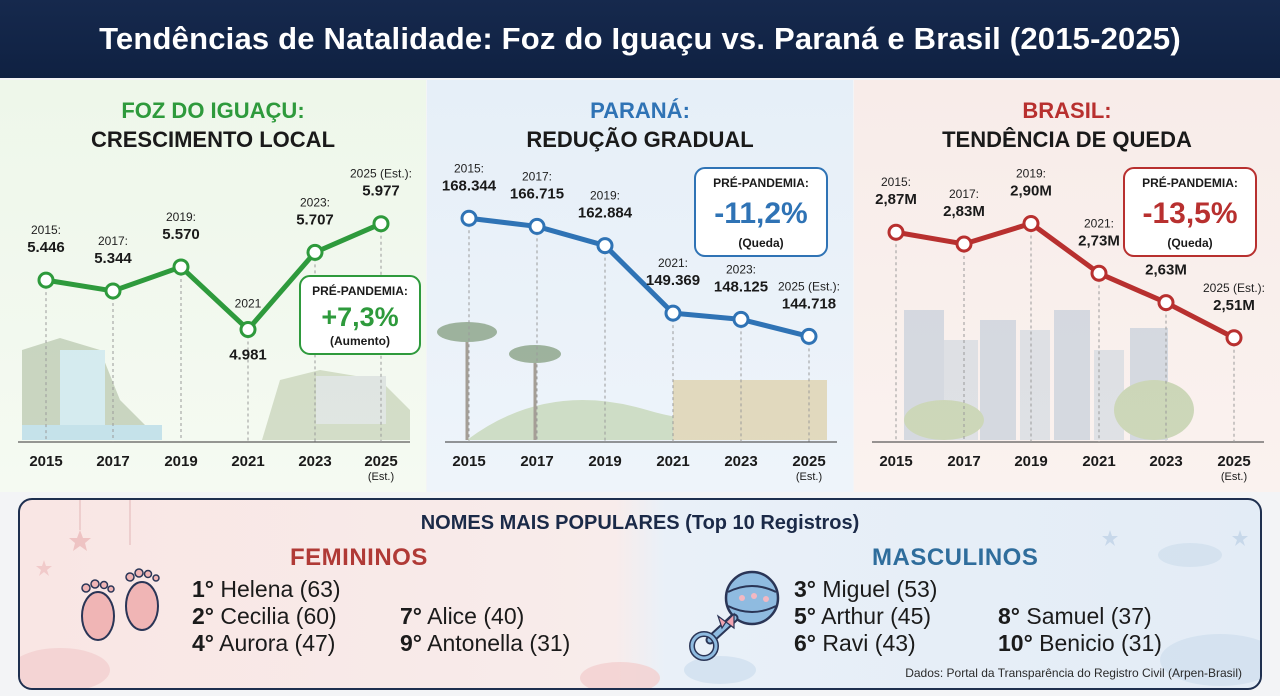  I want to click on callout-value: -11,2%, so click(760, 213).